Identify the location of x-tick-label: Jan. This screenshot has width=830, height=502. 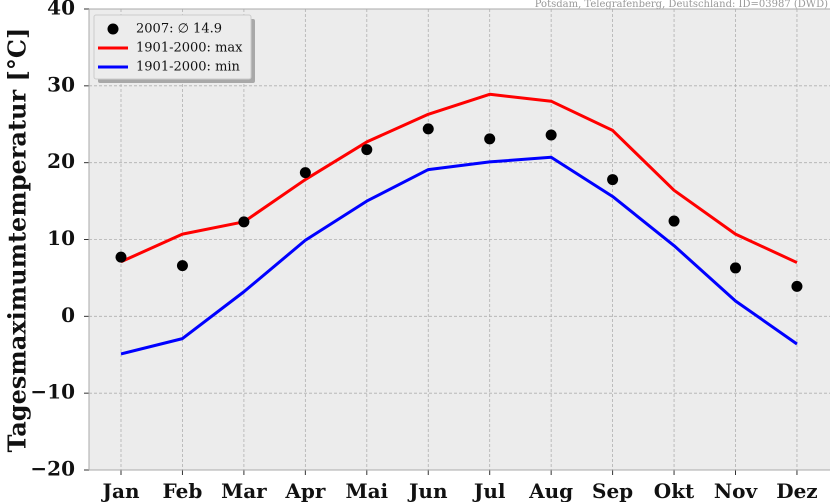
(120, 490).